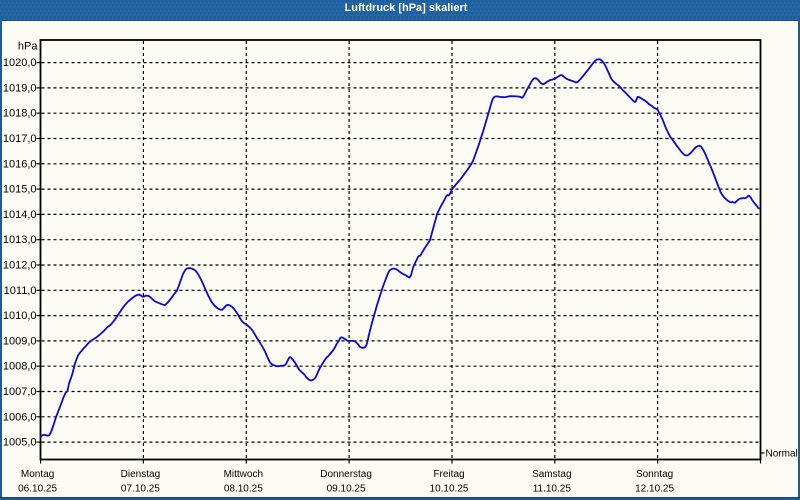 This screenshot has width=800, height=500. I want to click on svg-text: Dienstag, so click(140, 474).